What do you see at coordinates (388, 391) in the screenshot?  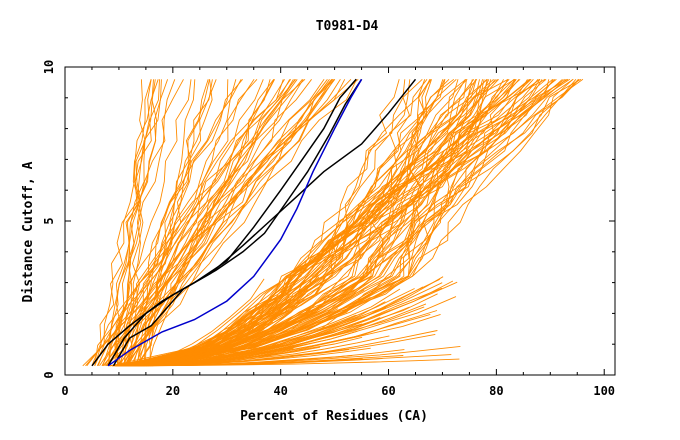 I see `x-tick-label: 60` at bounding box center [388, 391].